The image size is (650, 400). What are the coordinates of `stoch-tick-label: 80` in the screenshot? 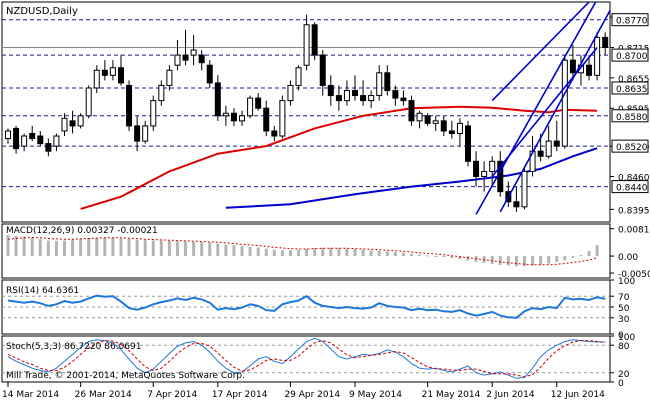 It's located at (624, 347).